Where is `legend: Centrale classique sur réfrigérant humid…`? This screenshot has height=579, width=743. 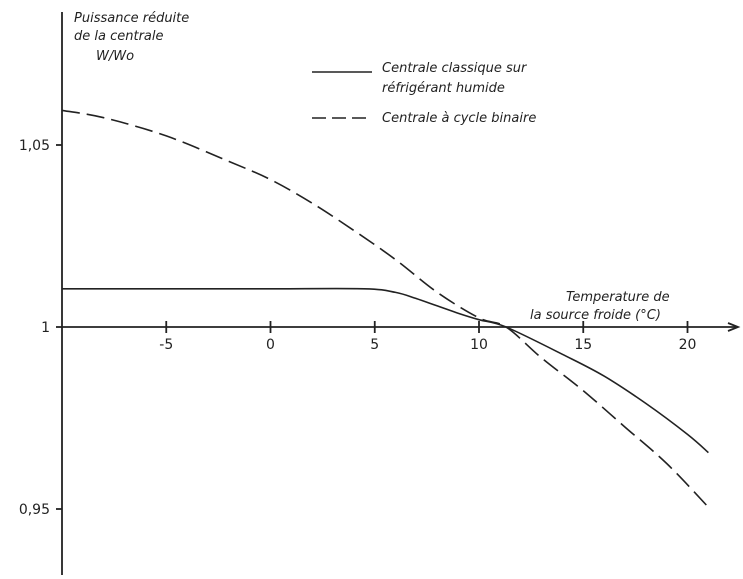 legend: Centrale classique sur réfrigérant humid… is located at coordinates (424, 93).